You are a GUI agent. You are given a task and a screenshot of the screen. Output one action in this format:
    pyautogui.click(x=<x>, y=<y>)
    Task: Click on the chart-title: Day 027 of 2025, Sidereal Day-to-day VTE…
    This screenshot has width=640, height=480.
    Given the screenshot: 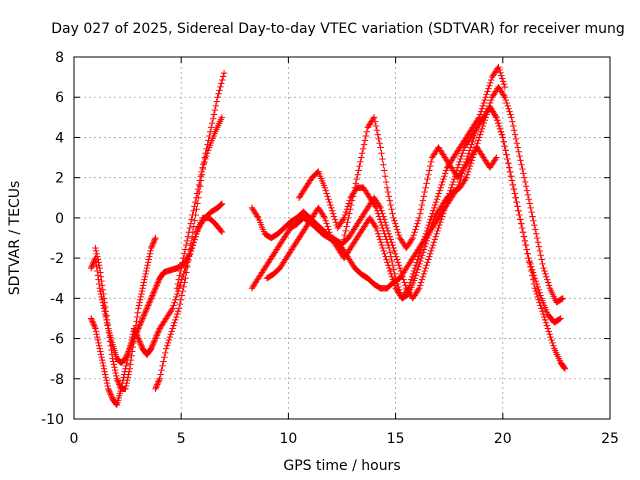 What is the action you would take?
    pyautogui.click(x=338, y=29)
    